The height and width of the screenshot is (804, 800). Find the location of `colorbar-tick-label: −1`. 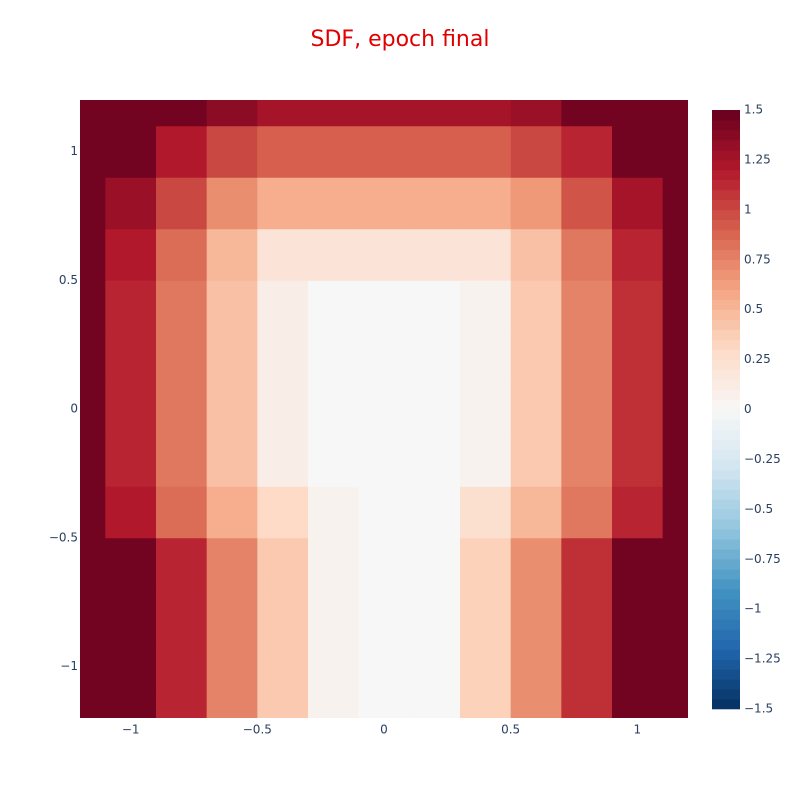

colorbar-tick-label: −1 is located at coordinates (753, 609).